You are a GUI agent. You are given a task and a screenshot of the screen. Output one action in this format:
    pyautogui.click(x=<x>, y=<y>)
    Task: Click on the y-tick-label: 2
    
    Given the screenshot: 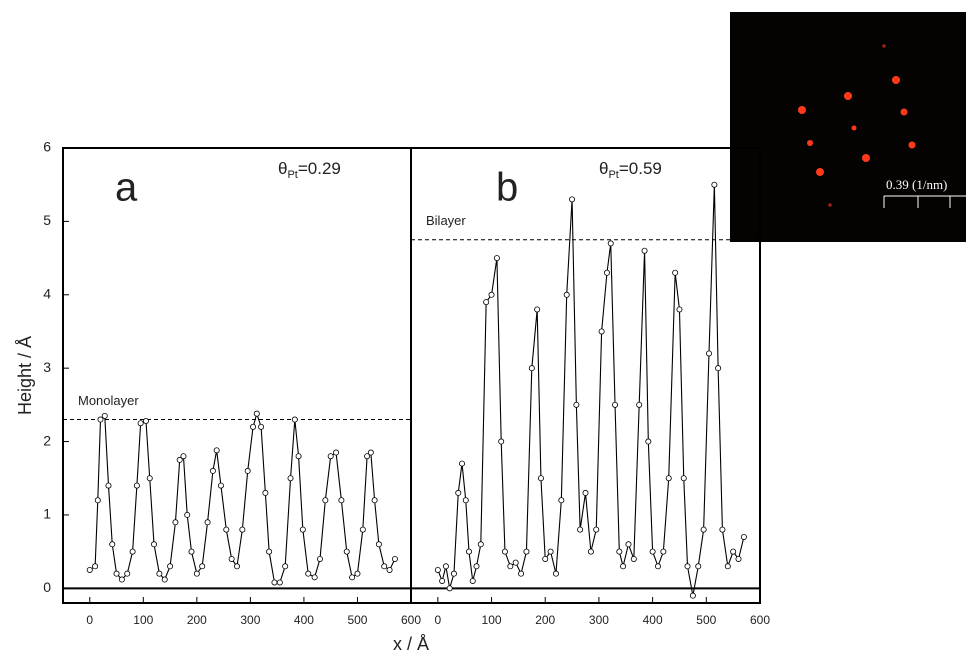 What is the action you would take?
    pyautogui.click(x=47, y=440)
    